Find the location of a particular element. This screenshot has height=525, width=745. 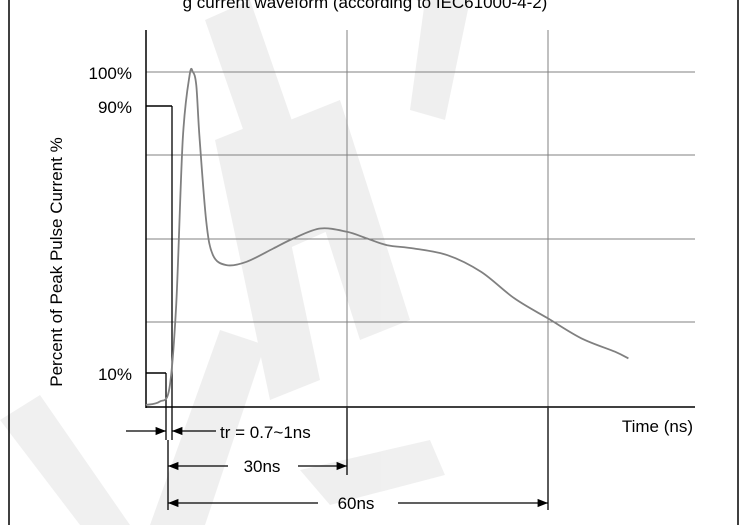

x-axis-label: Time (ns) is located at coordinates (657, 426).